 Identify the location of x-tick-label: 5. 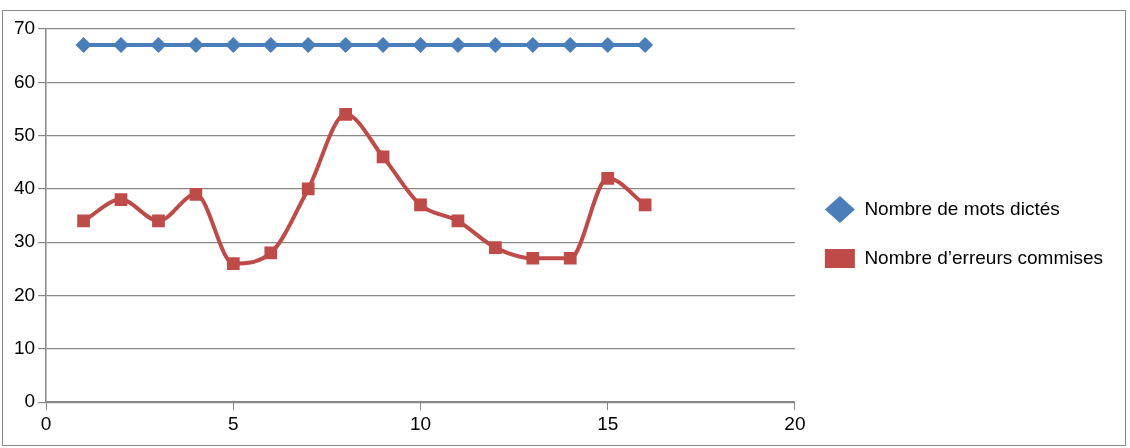
(233, 423).